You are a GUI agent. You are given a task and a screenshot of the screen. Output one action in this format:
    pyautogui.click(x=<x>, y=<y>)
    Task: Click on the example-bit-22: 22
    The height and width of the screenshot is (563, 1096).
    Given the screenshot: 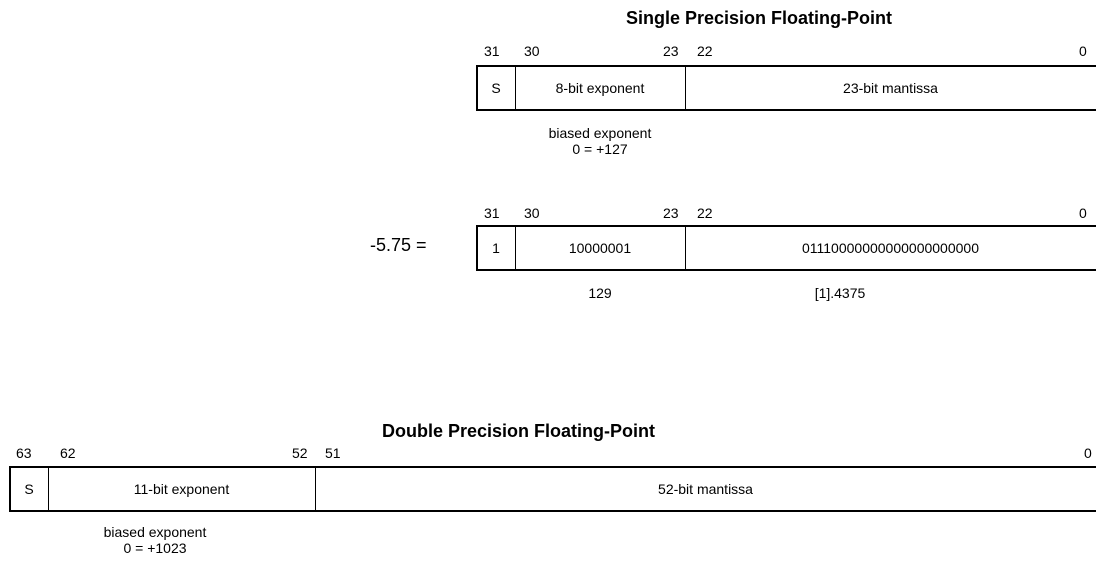 What is the action you would take?
    pyautogui.click(x=705, y=213)
    